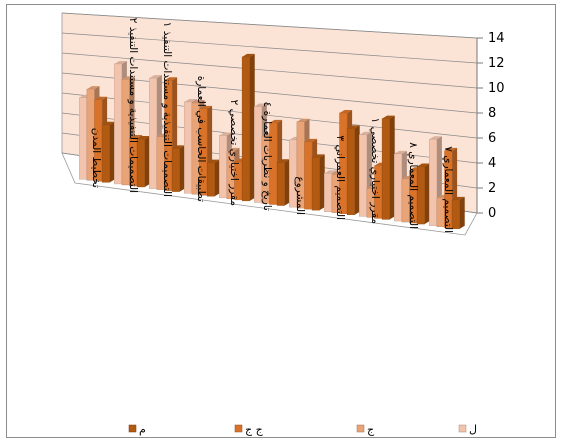 The height and width of the screenshot is (445, 564). Describe the element at coordinates (496, 63) in the screenshot. I see `y-tick-label: 12` at that location.